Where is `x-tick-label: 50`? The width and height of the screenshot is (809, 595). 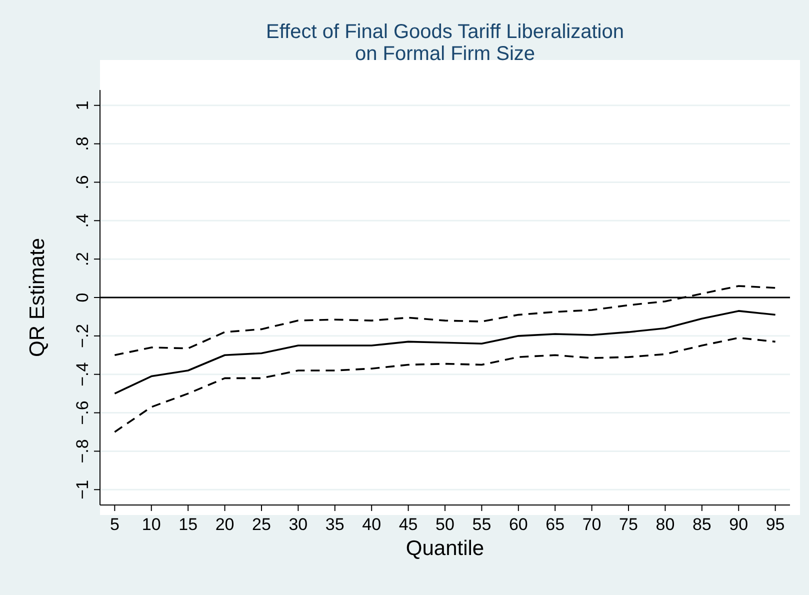 x-tick-label: 50 is located at coordinates (445, 524).